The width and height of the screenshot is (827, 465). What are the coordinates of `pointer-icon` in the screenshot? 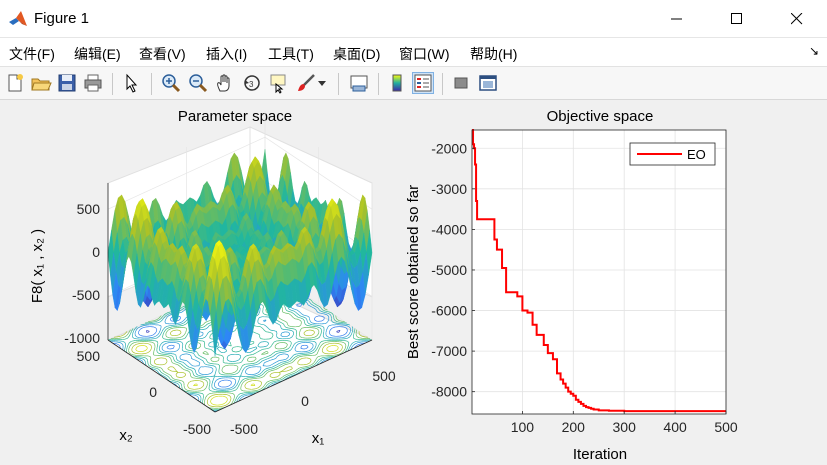 It's located at (131, 83).